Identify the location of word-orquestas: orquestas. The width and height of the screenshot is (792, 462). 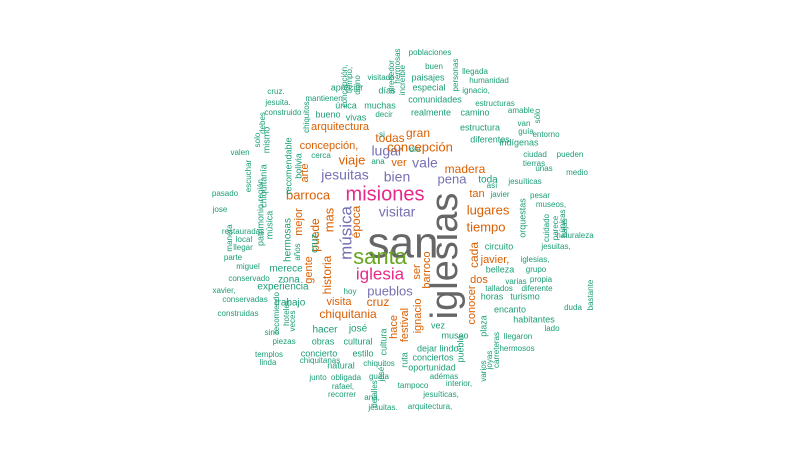
(522, 218).